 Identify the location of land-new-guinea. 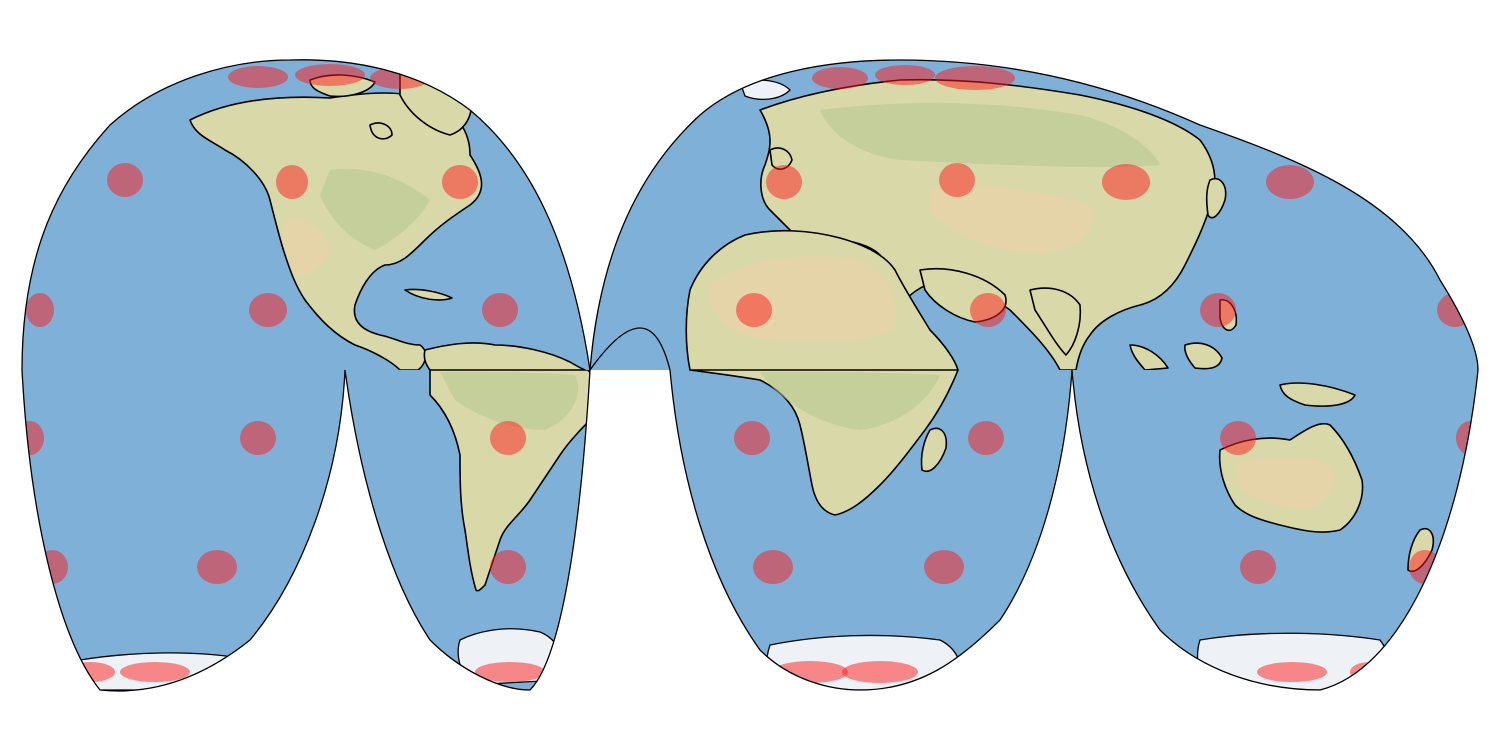
(1317, 394).